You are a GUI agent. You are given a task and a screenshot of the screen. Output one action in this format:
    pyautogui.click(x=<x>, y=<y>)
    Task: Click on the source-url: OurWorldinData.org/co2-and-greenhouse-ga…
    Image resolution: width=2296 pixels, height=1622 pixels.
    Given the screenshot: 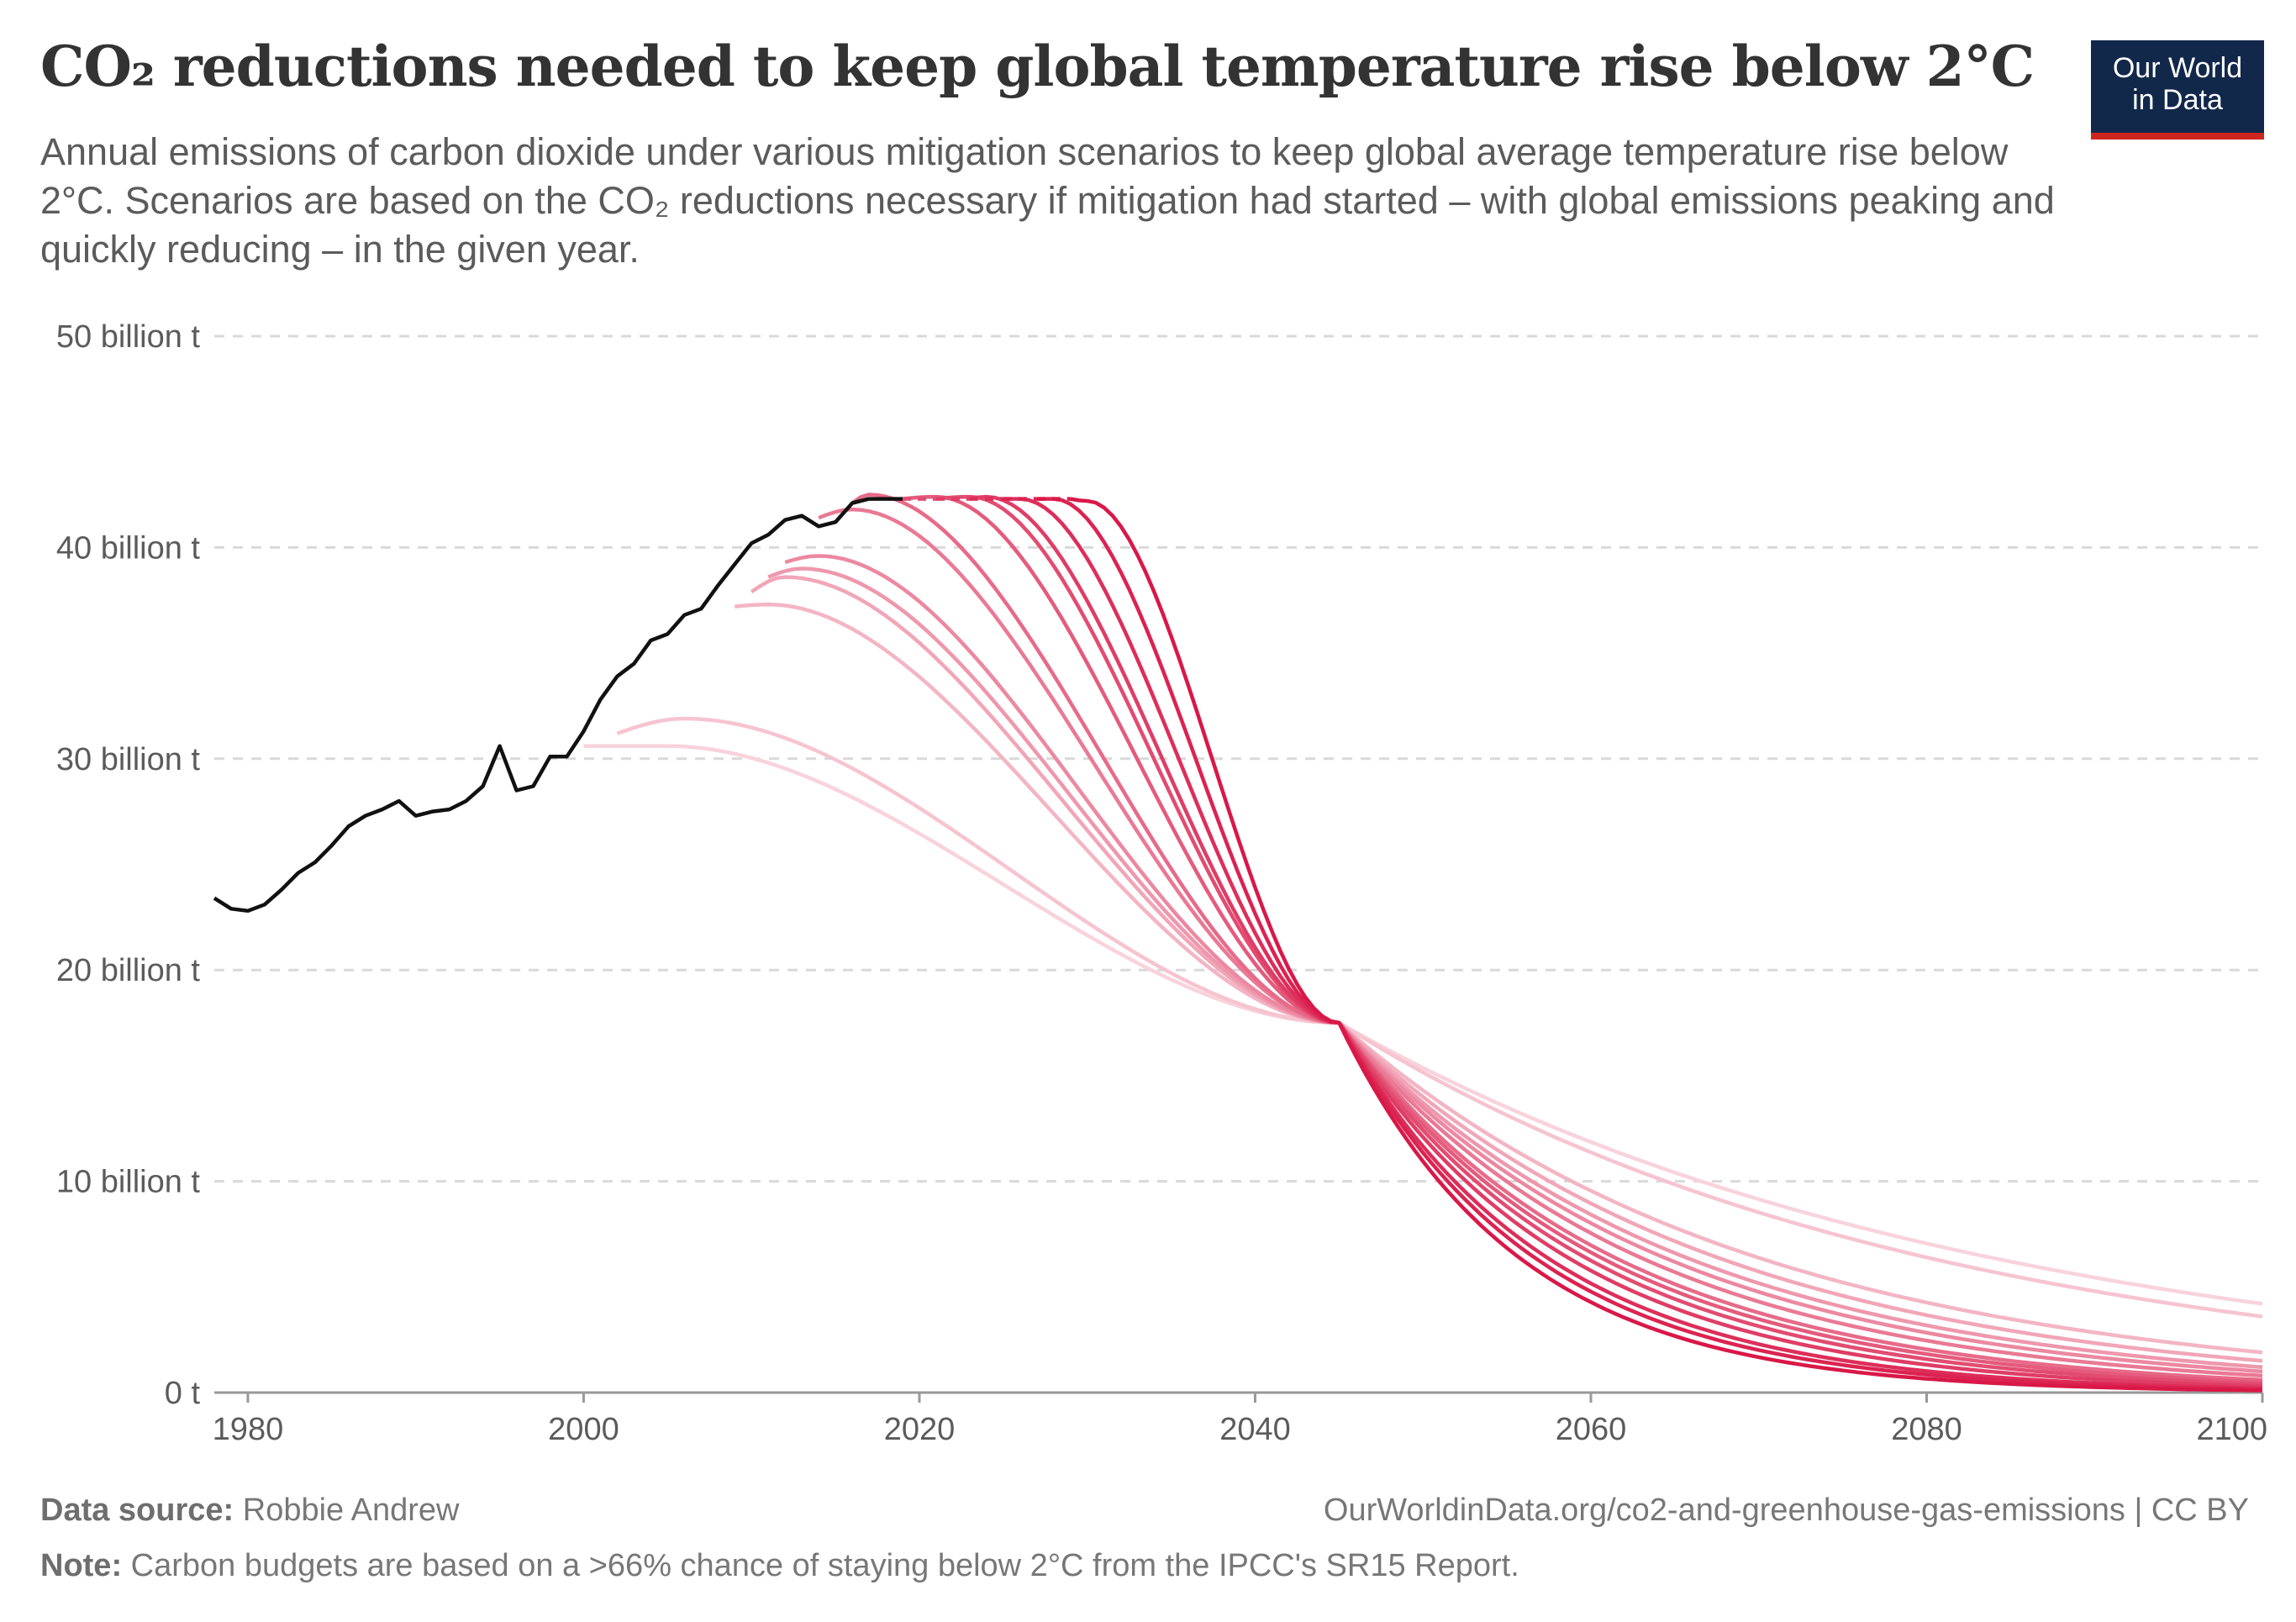 What is the action you would take?
    pyautogui.click(x=1786, y=1511)
    